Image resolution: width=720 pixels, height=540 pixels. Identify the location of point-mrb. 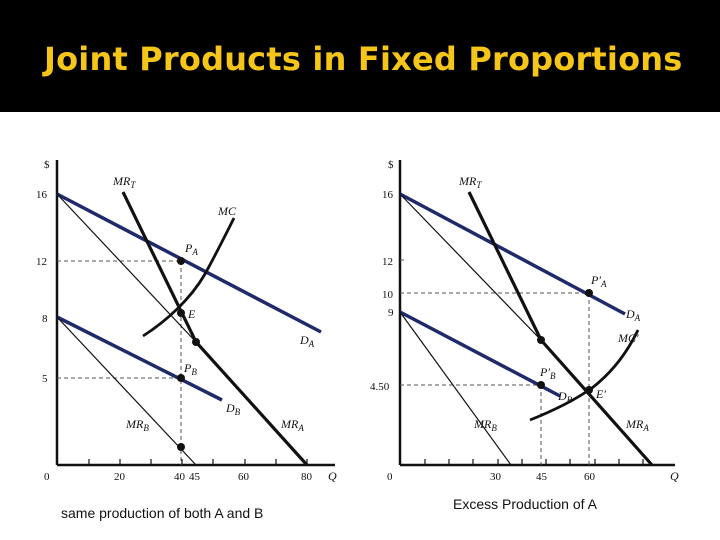
(181, 447).